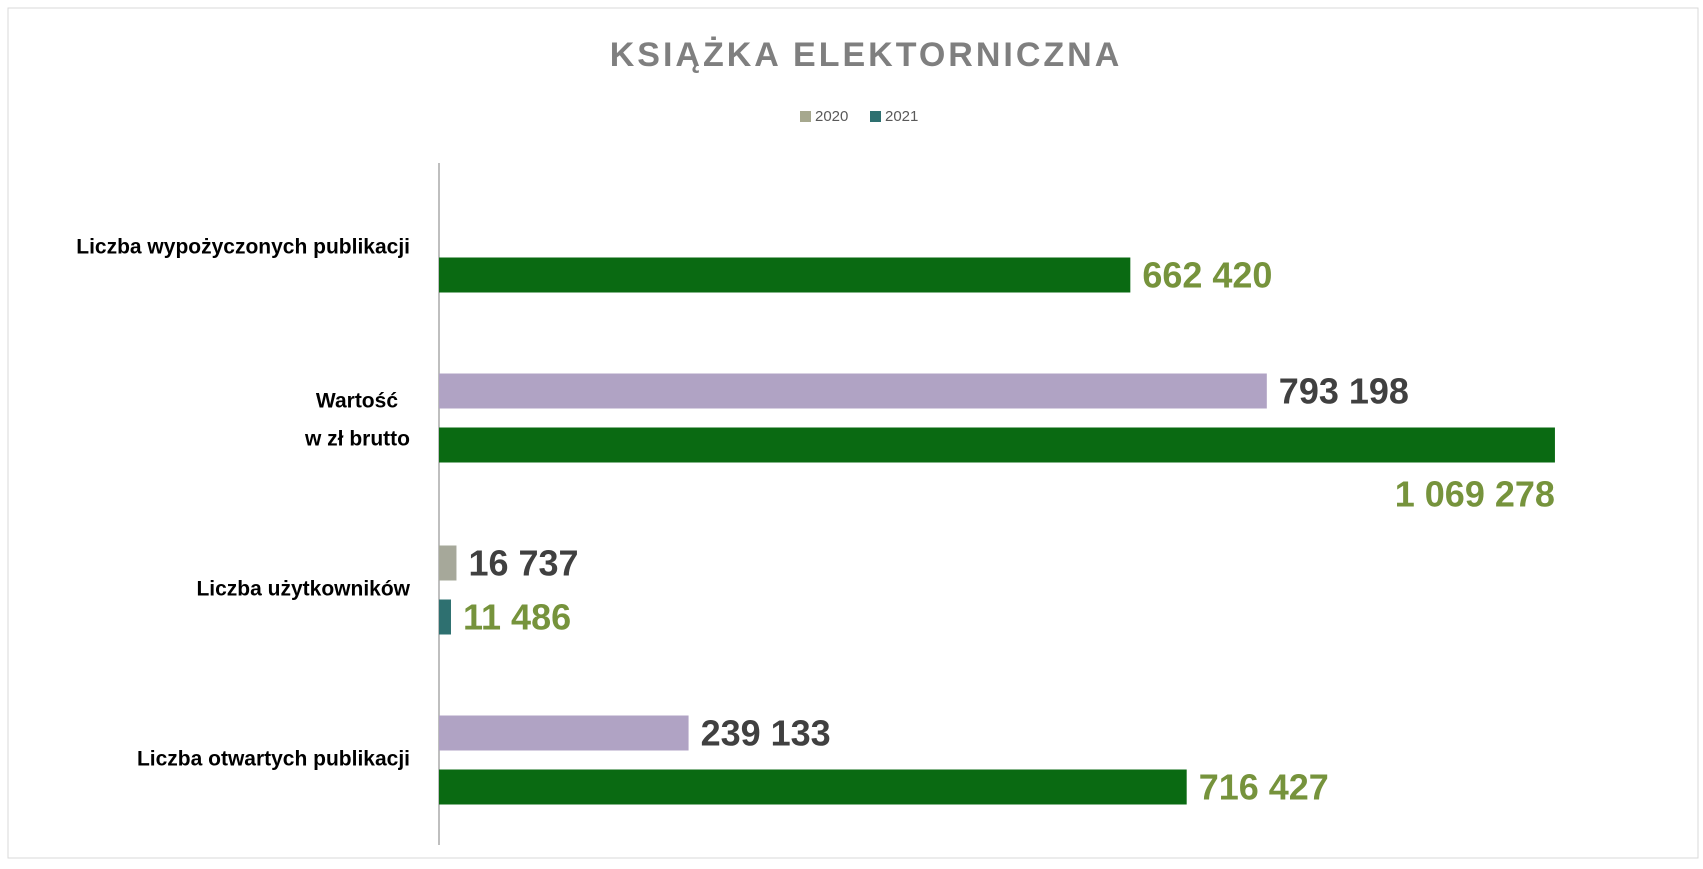 The width and height of the screenshot is (1703, 869). What do you see at coordinates (901, 116) in the screenshot?
I see `legend-label: 2021` at bounding box center [901, 116].